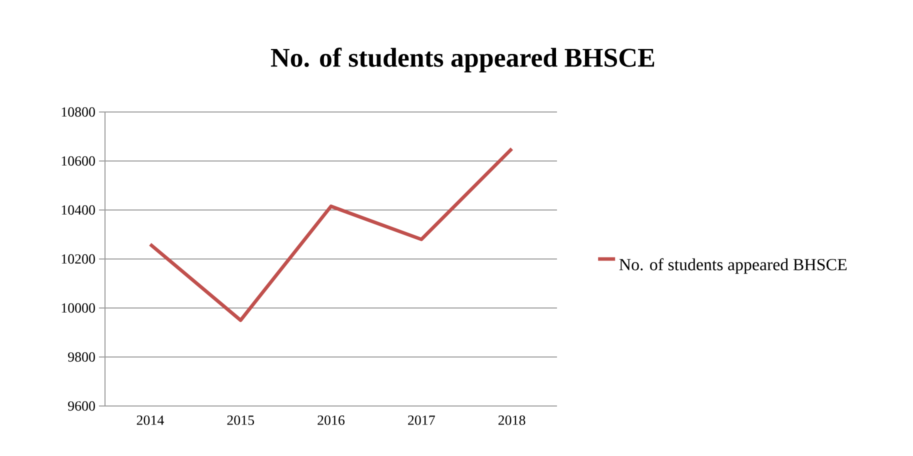 This screenshot has height=456, width=913. I want to click on y-tick-label: 10400, so click(78, 210).